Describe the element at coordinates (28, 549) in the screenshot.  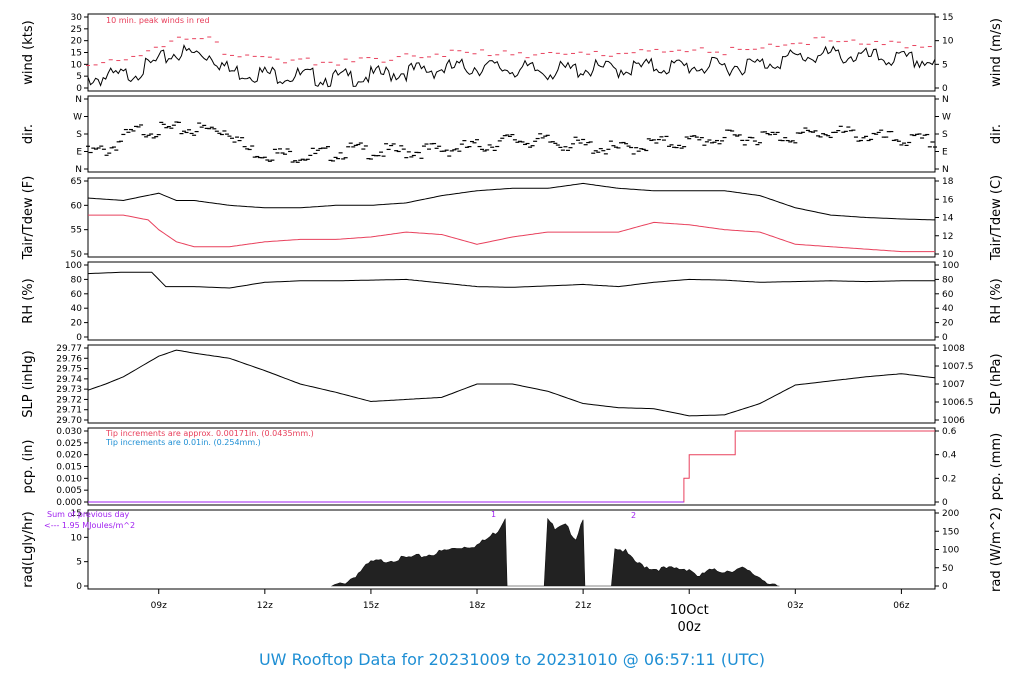
I see `y-axis-label-left: rad(Lgly/hr)` at that location.